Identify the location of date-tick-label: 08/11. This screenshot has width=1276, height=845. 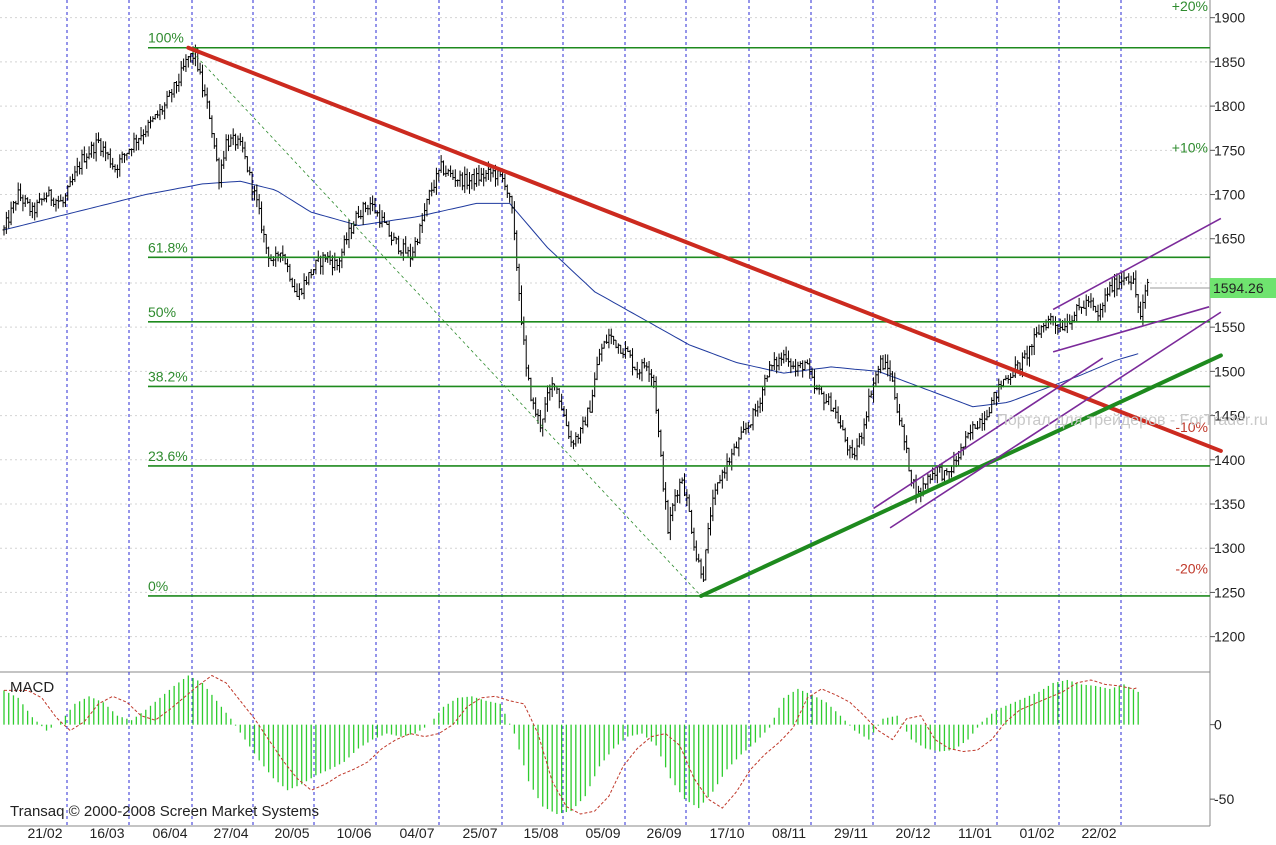
(789, 833).